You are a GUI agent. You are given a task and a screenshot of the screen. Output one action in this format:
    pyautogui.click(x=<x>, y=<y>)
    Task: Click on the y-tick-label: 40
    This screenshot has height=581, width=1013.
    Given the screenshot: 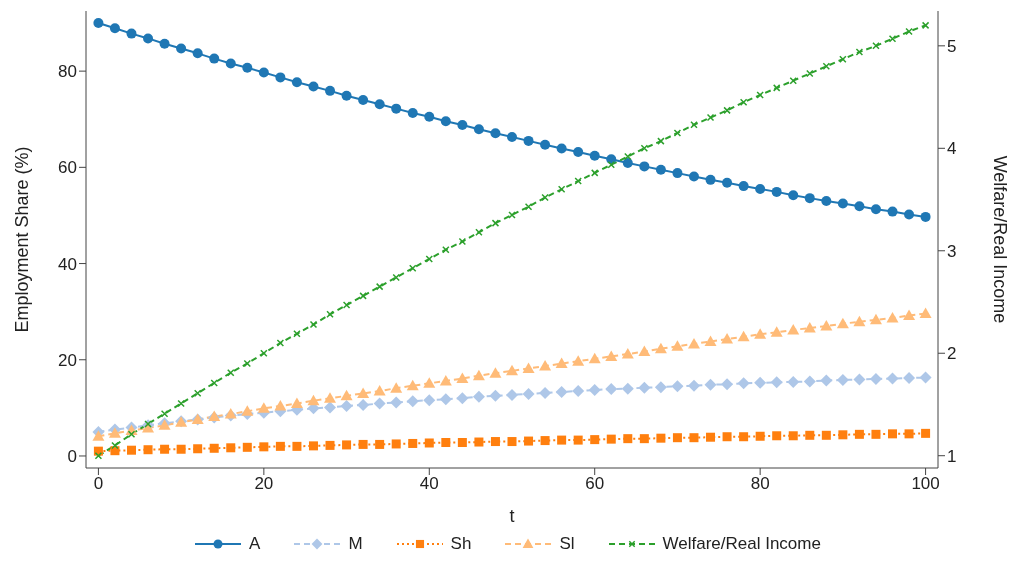 What is the action you would take?
    pyautogui.click(x=67, y=264)
    